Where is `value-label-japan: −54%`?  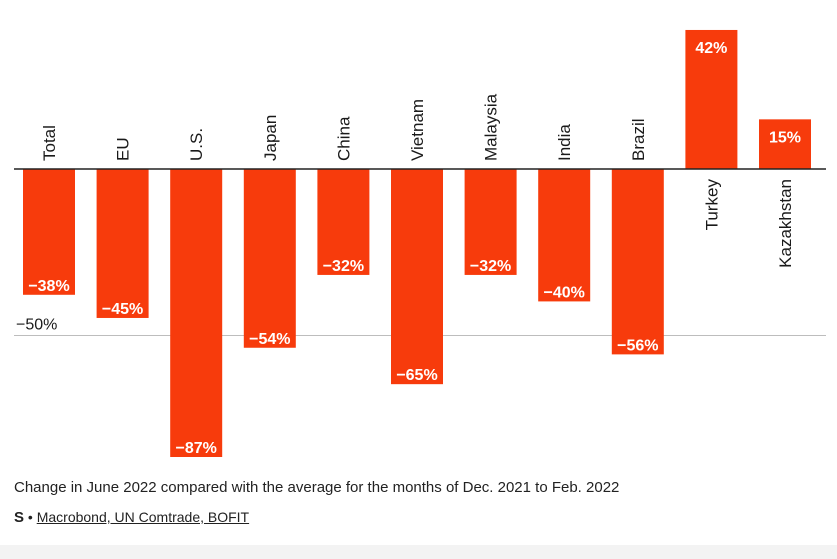 value-label-japan: −54% is located at coordinates (269, 339).